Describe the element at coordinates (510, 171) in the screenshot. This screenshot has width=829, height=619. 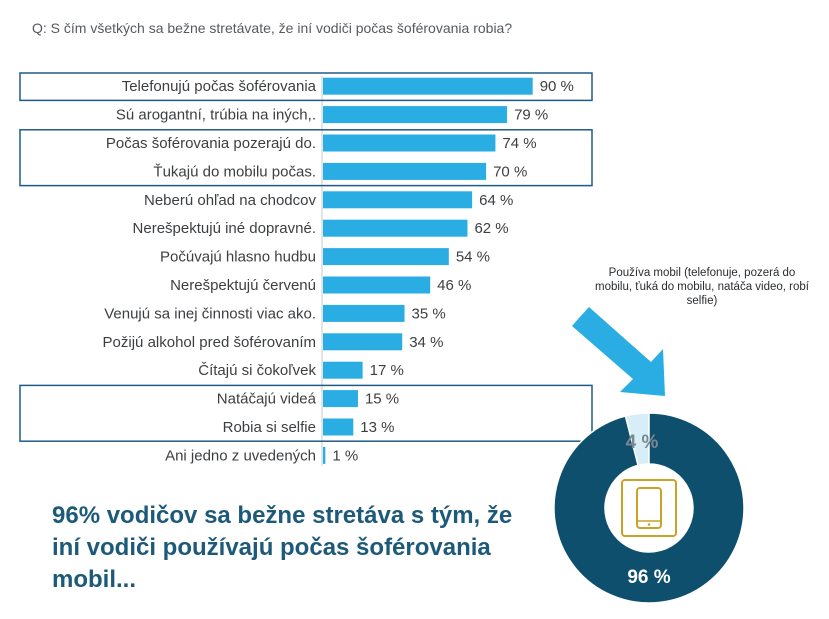
I see `value-label: 70 %` at that location.